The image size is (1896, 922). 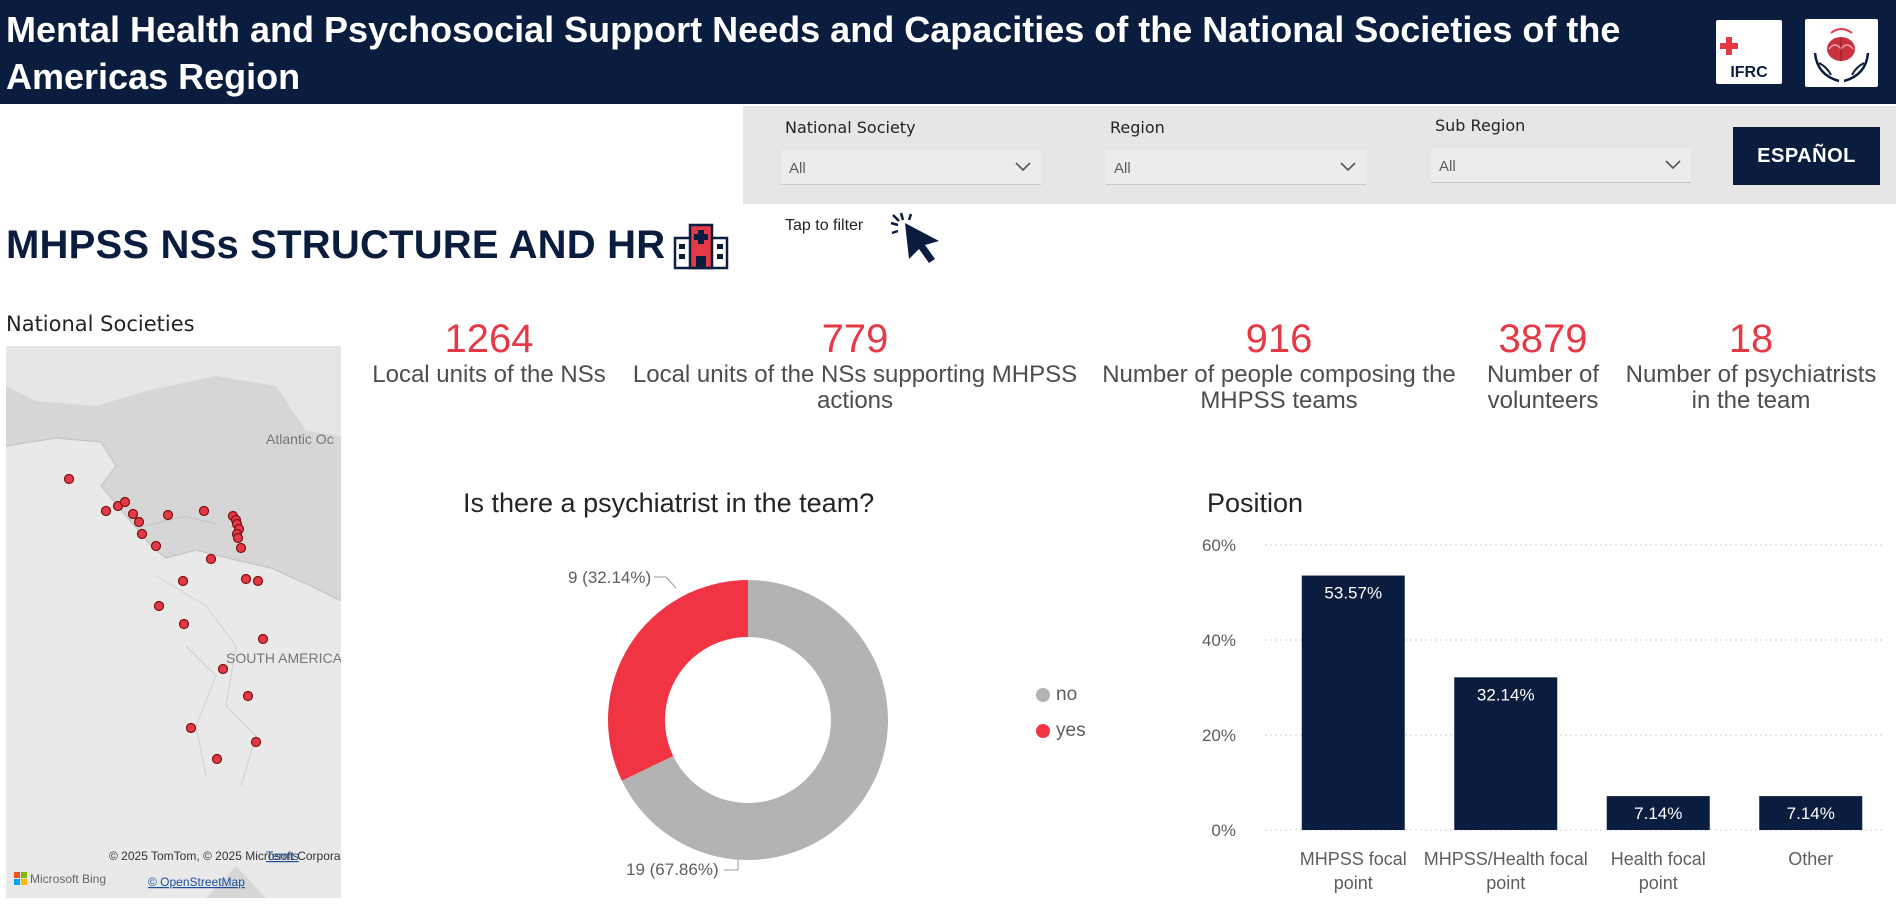 What do you see at coordinates (1353, 859) in the screenshot?
I see `x-tick-label: MHPSS focal` at bounding box center [1353, 859].